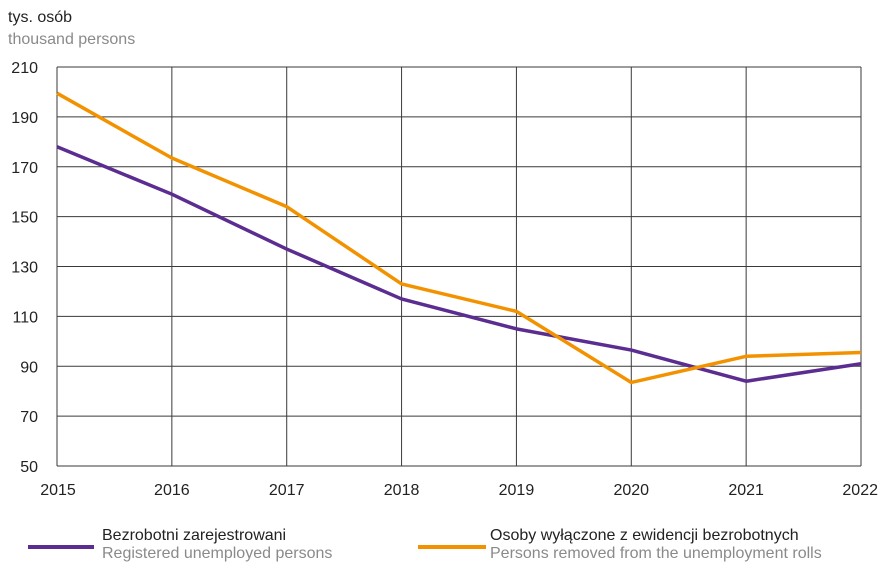 Image resolution: width=880 pixels, height=563 pixels. Describe the element at coordinates (402, 490) in the screenshot. I see `x-tick-label: 2018` at that location.